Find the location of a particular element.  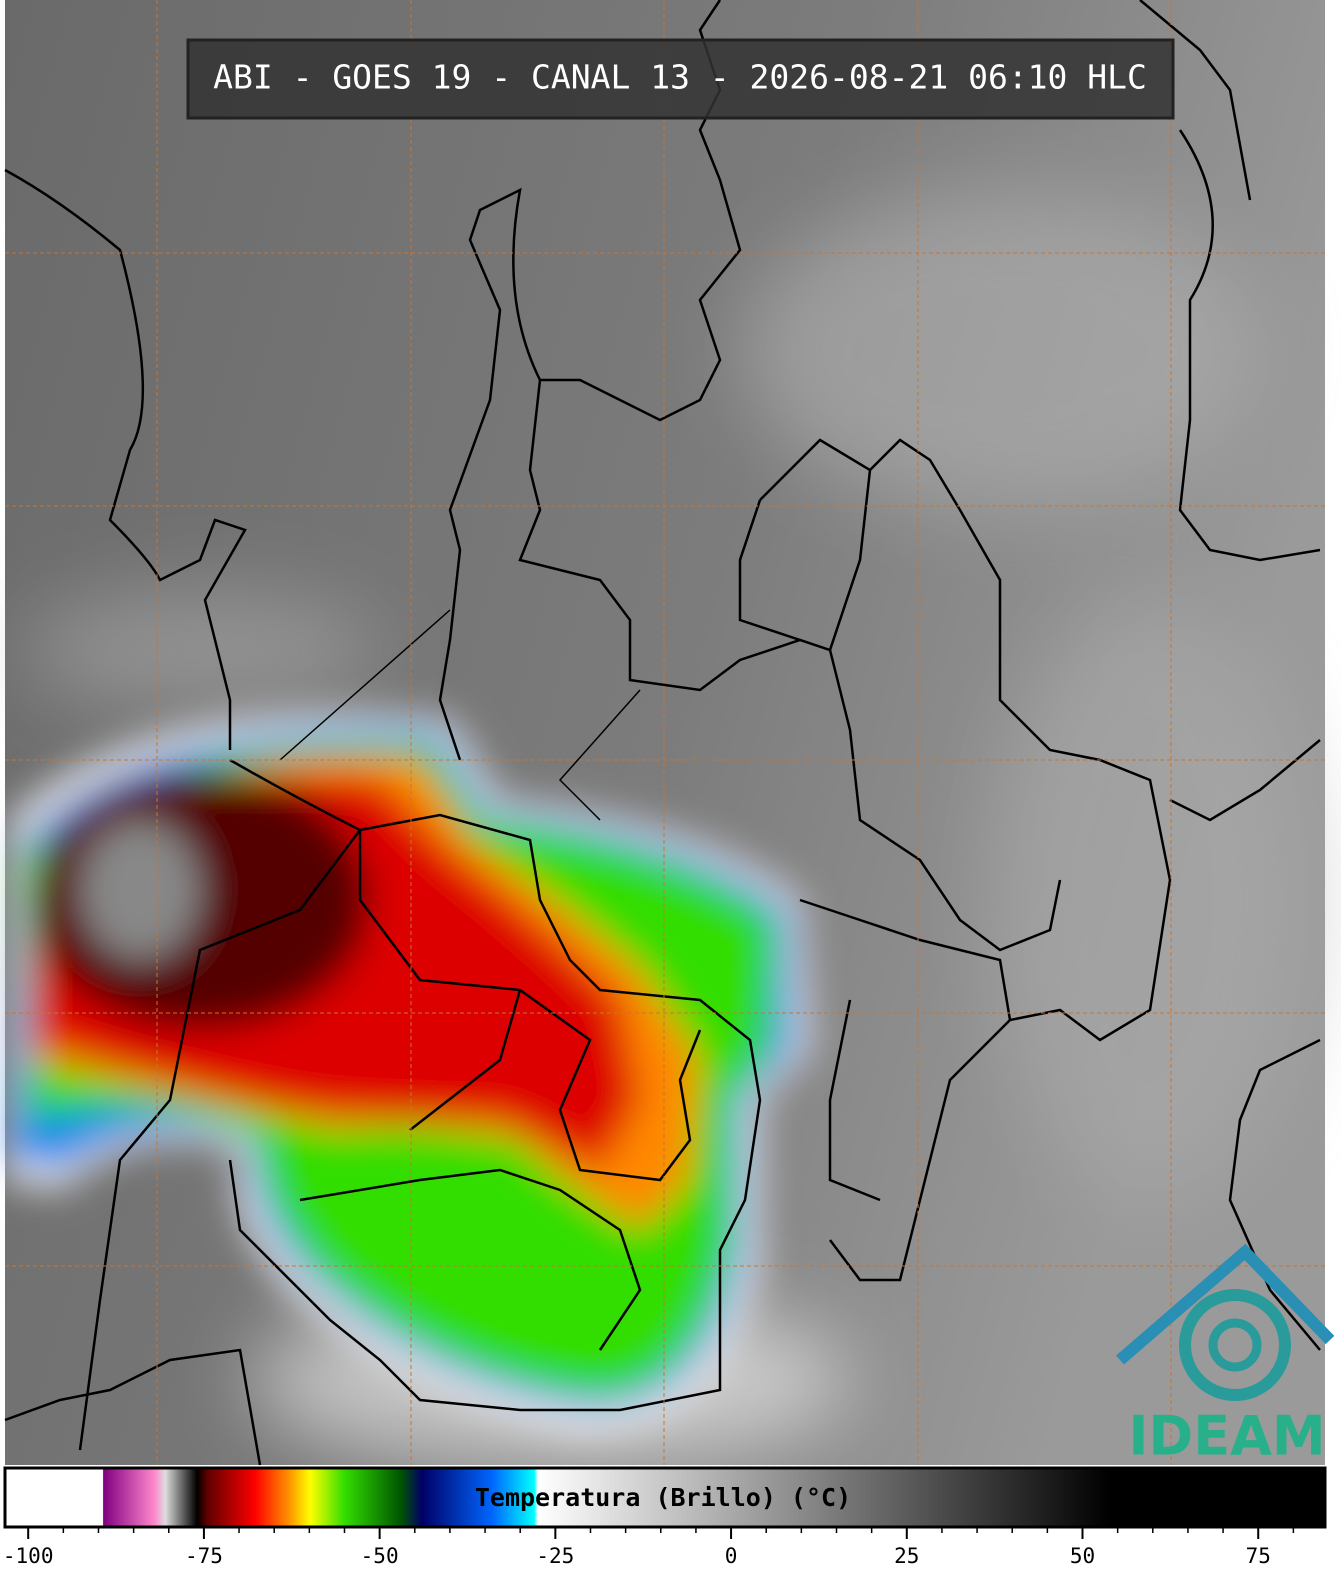

tick-label: 25 is located at coordinates (906, 1556).